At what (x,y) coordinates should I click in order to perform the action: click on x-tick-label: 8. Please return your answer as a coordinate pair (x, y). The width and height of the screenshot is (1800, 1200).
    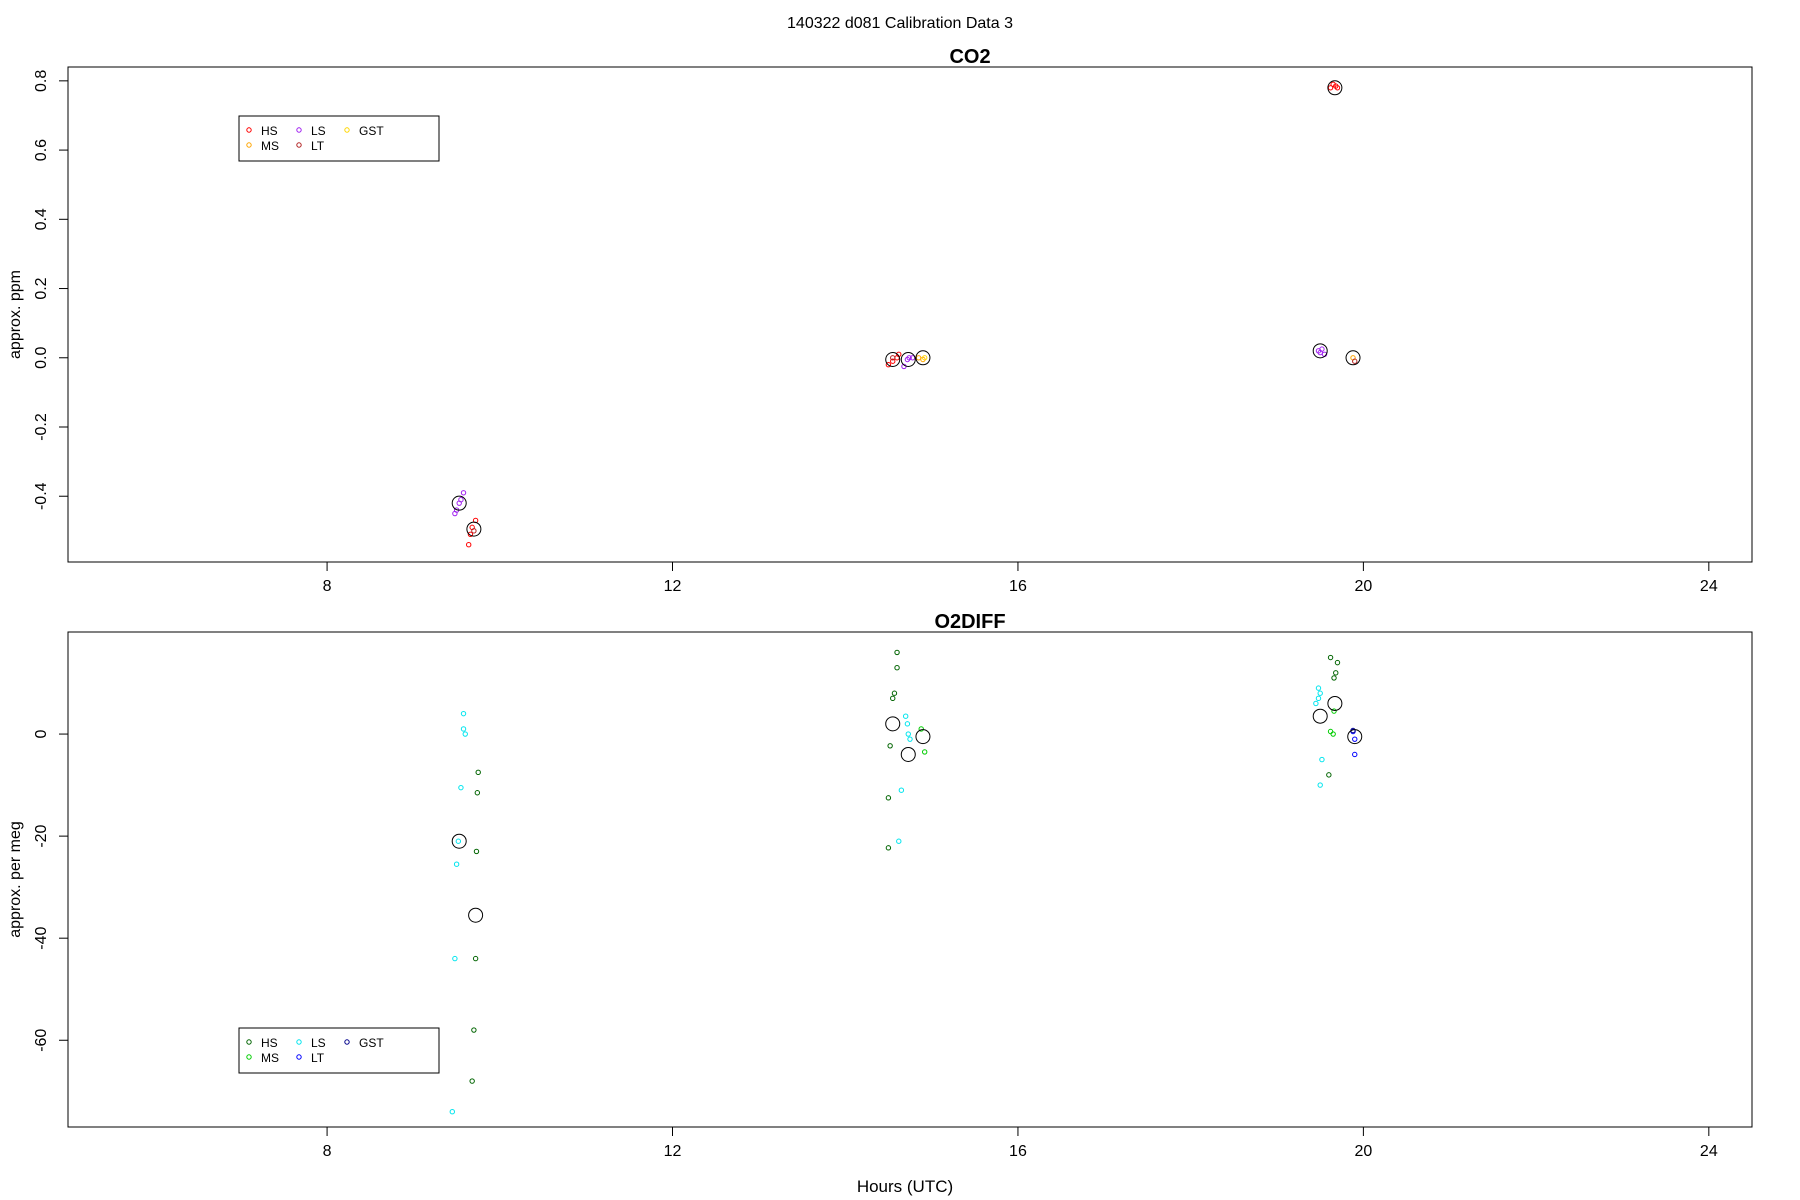
    Looking at the image, I should click on (327, 1151).